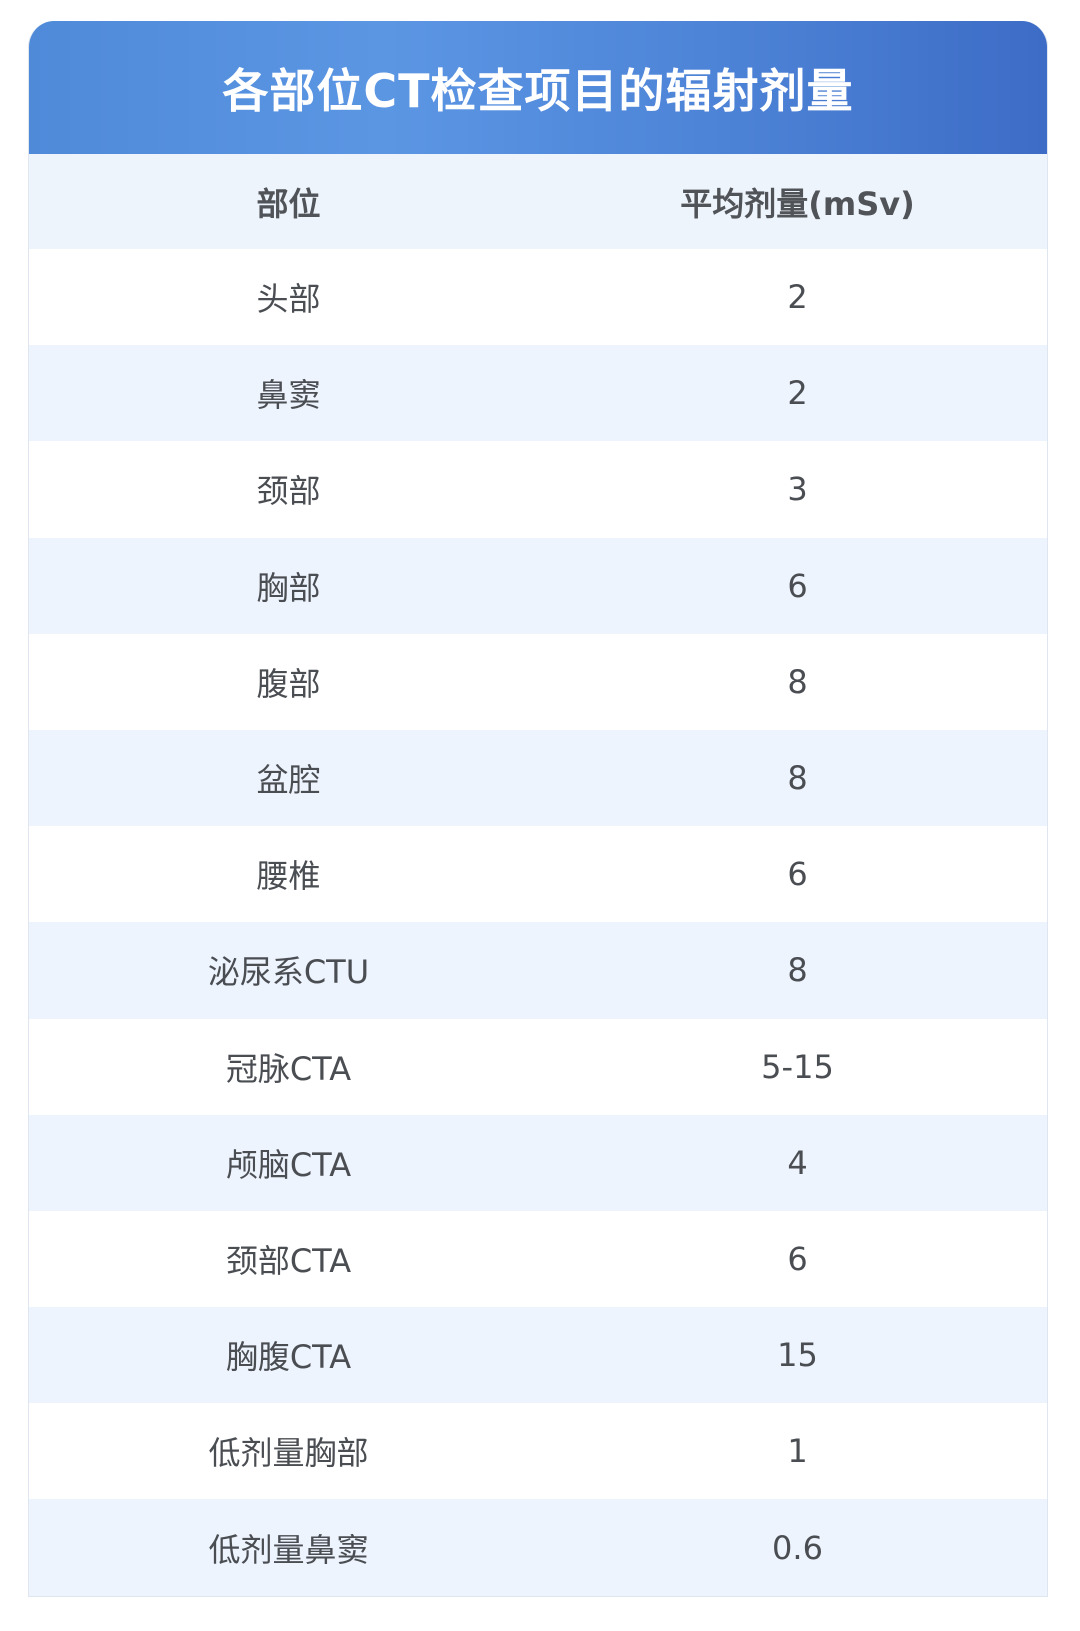 This screenshot has width=1080, height=1631. Describe the element at coordinates (288, 1068) in the screenshot. I see `cell-part: 冠脉CTA` at that location.